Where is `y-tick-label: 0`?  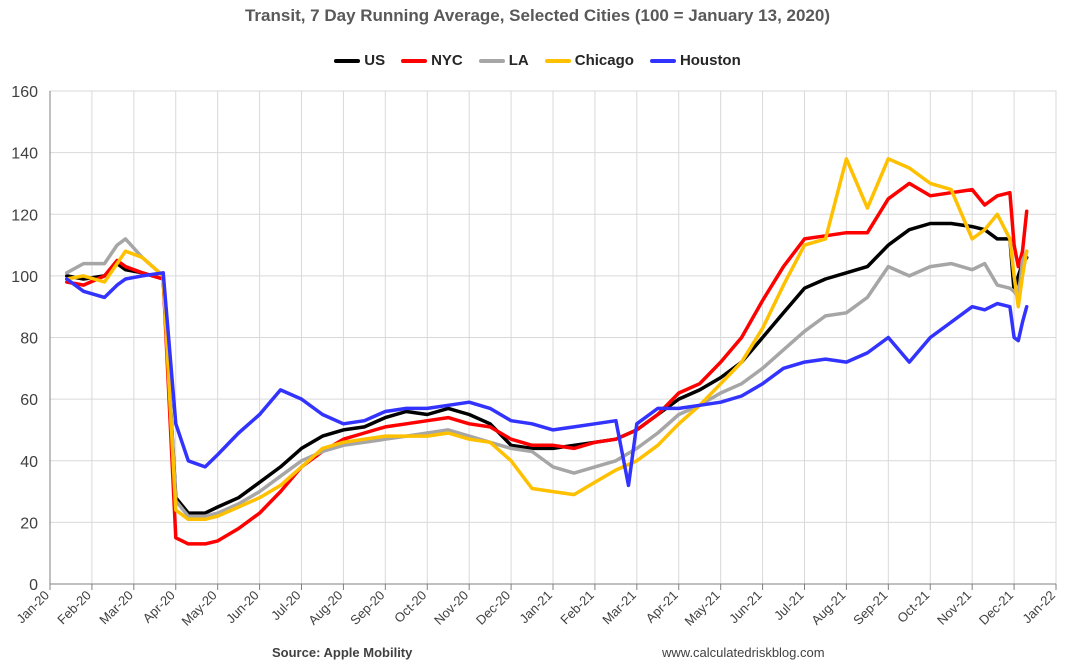
y-tick-label: 0 is located at coordinates (33, 585).